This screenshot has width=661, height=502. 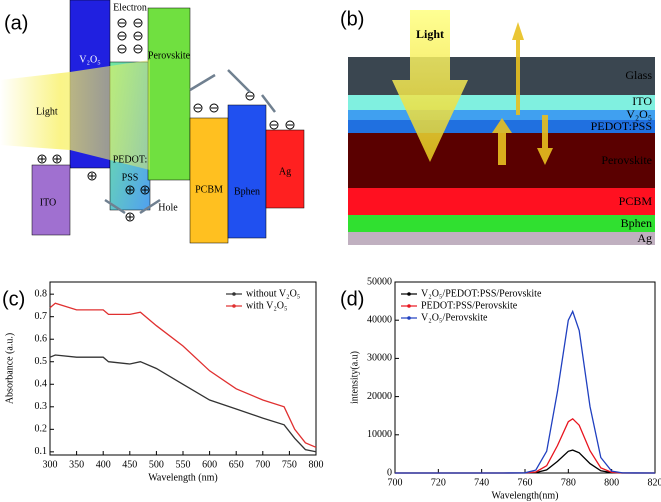 What do you see at coordinates (41, 339) in the screenshot?
I see `y-tick-label: 0.6` at bounding box center [41, 339].